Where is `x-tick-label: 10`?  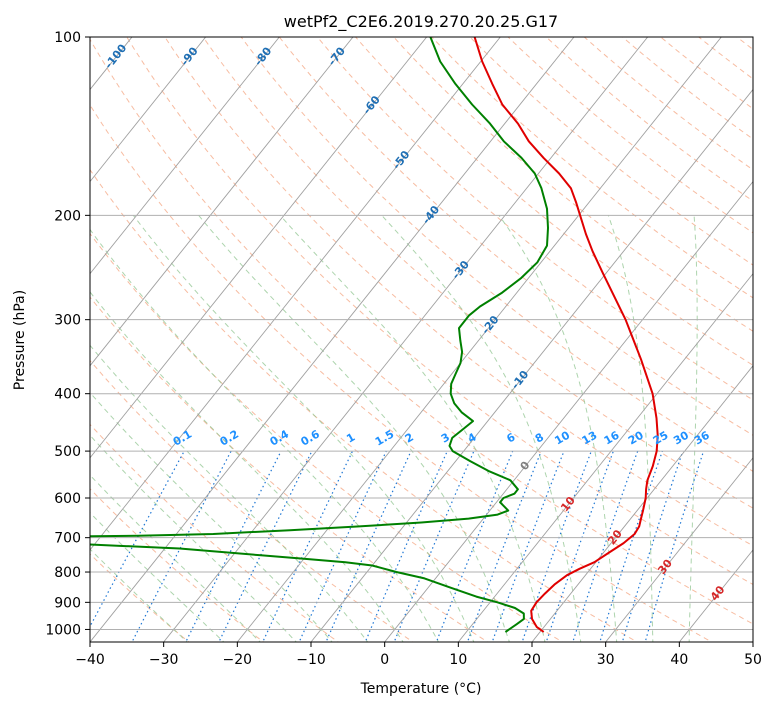
x-tick-label: 10 is located at coordinates (458, 660).